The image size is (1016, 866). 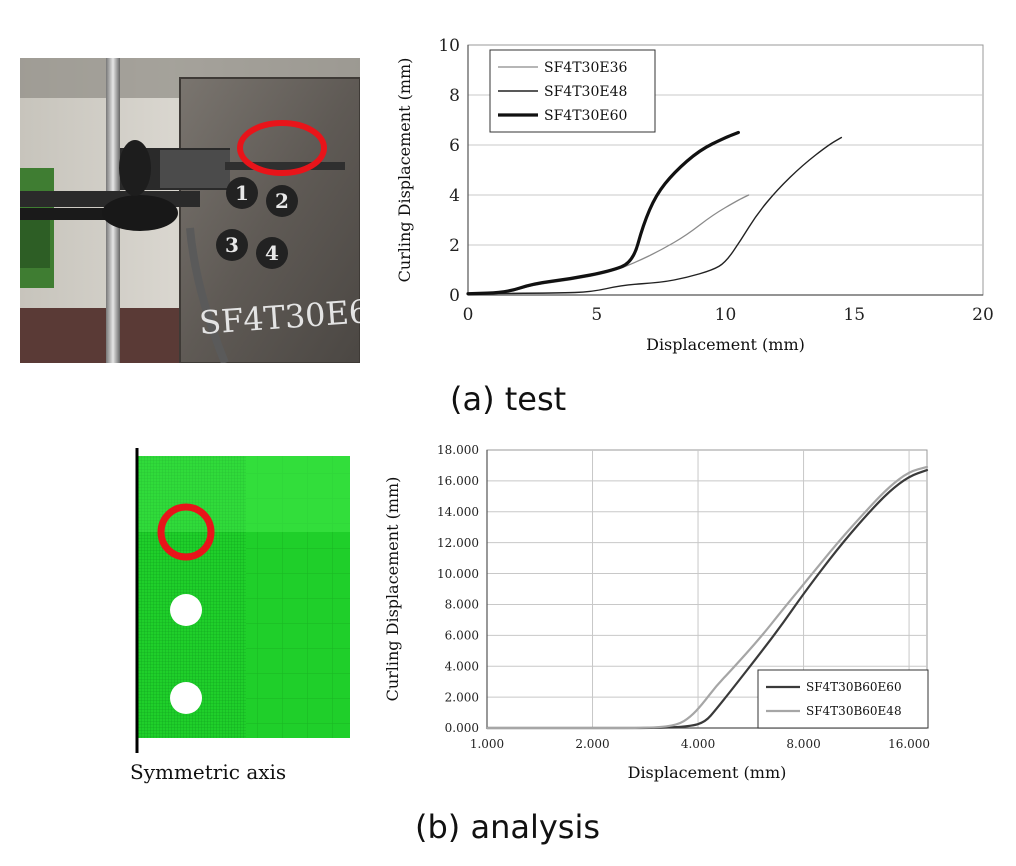 I want to click on bolt-3-label: 3, so click(x=232, y=245).